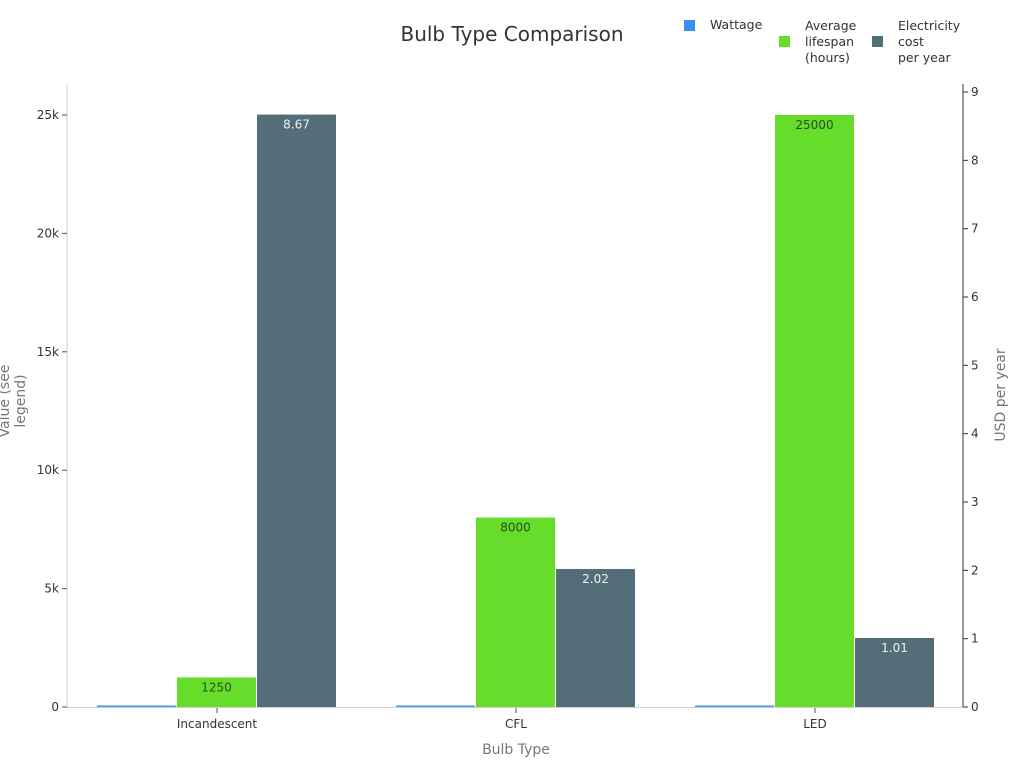 The height and width of the screenshot is (768, 1024). I want to click on legend-item-wattage: Wattage, so click(723, 25).